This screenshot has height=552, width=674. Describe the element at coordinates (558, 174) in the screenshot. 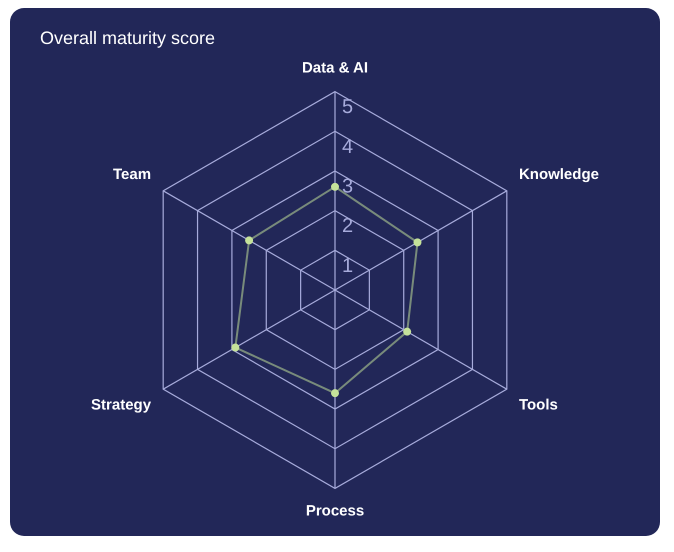

I see `spoke-label: Knowledge` at that location.